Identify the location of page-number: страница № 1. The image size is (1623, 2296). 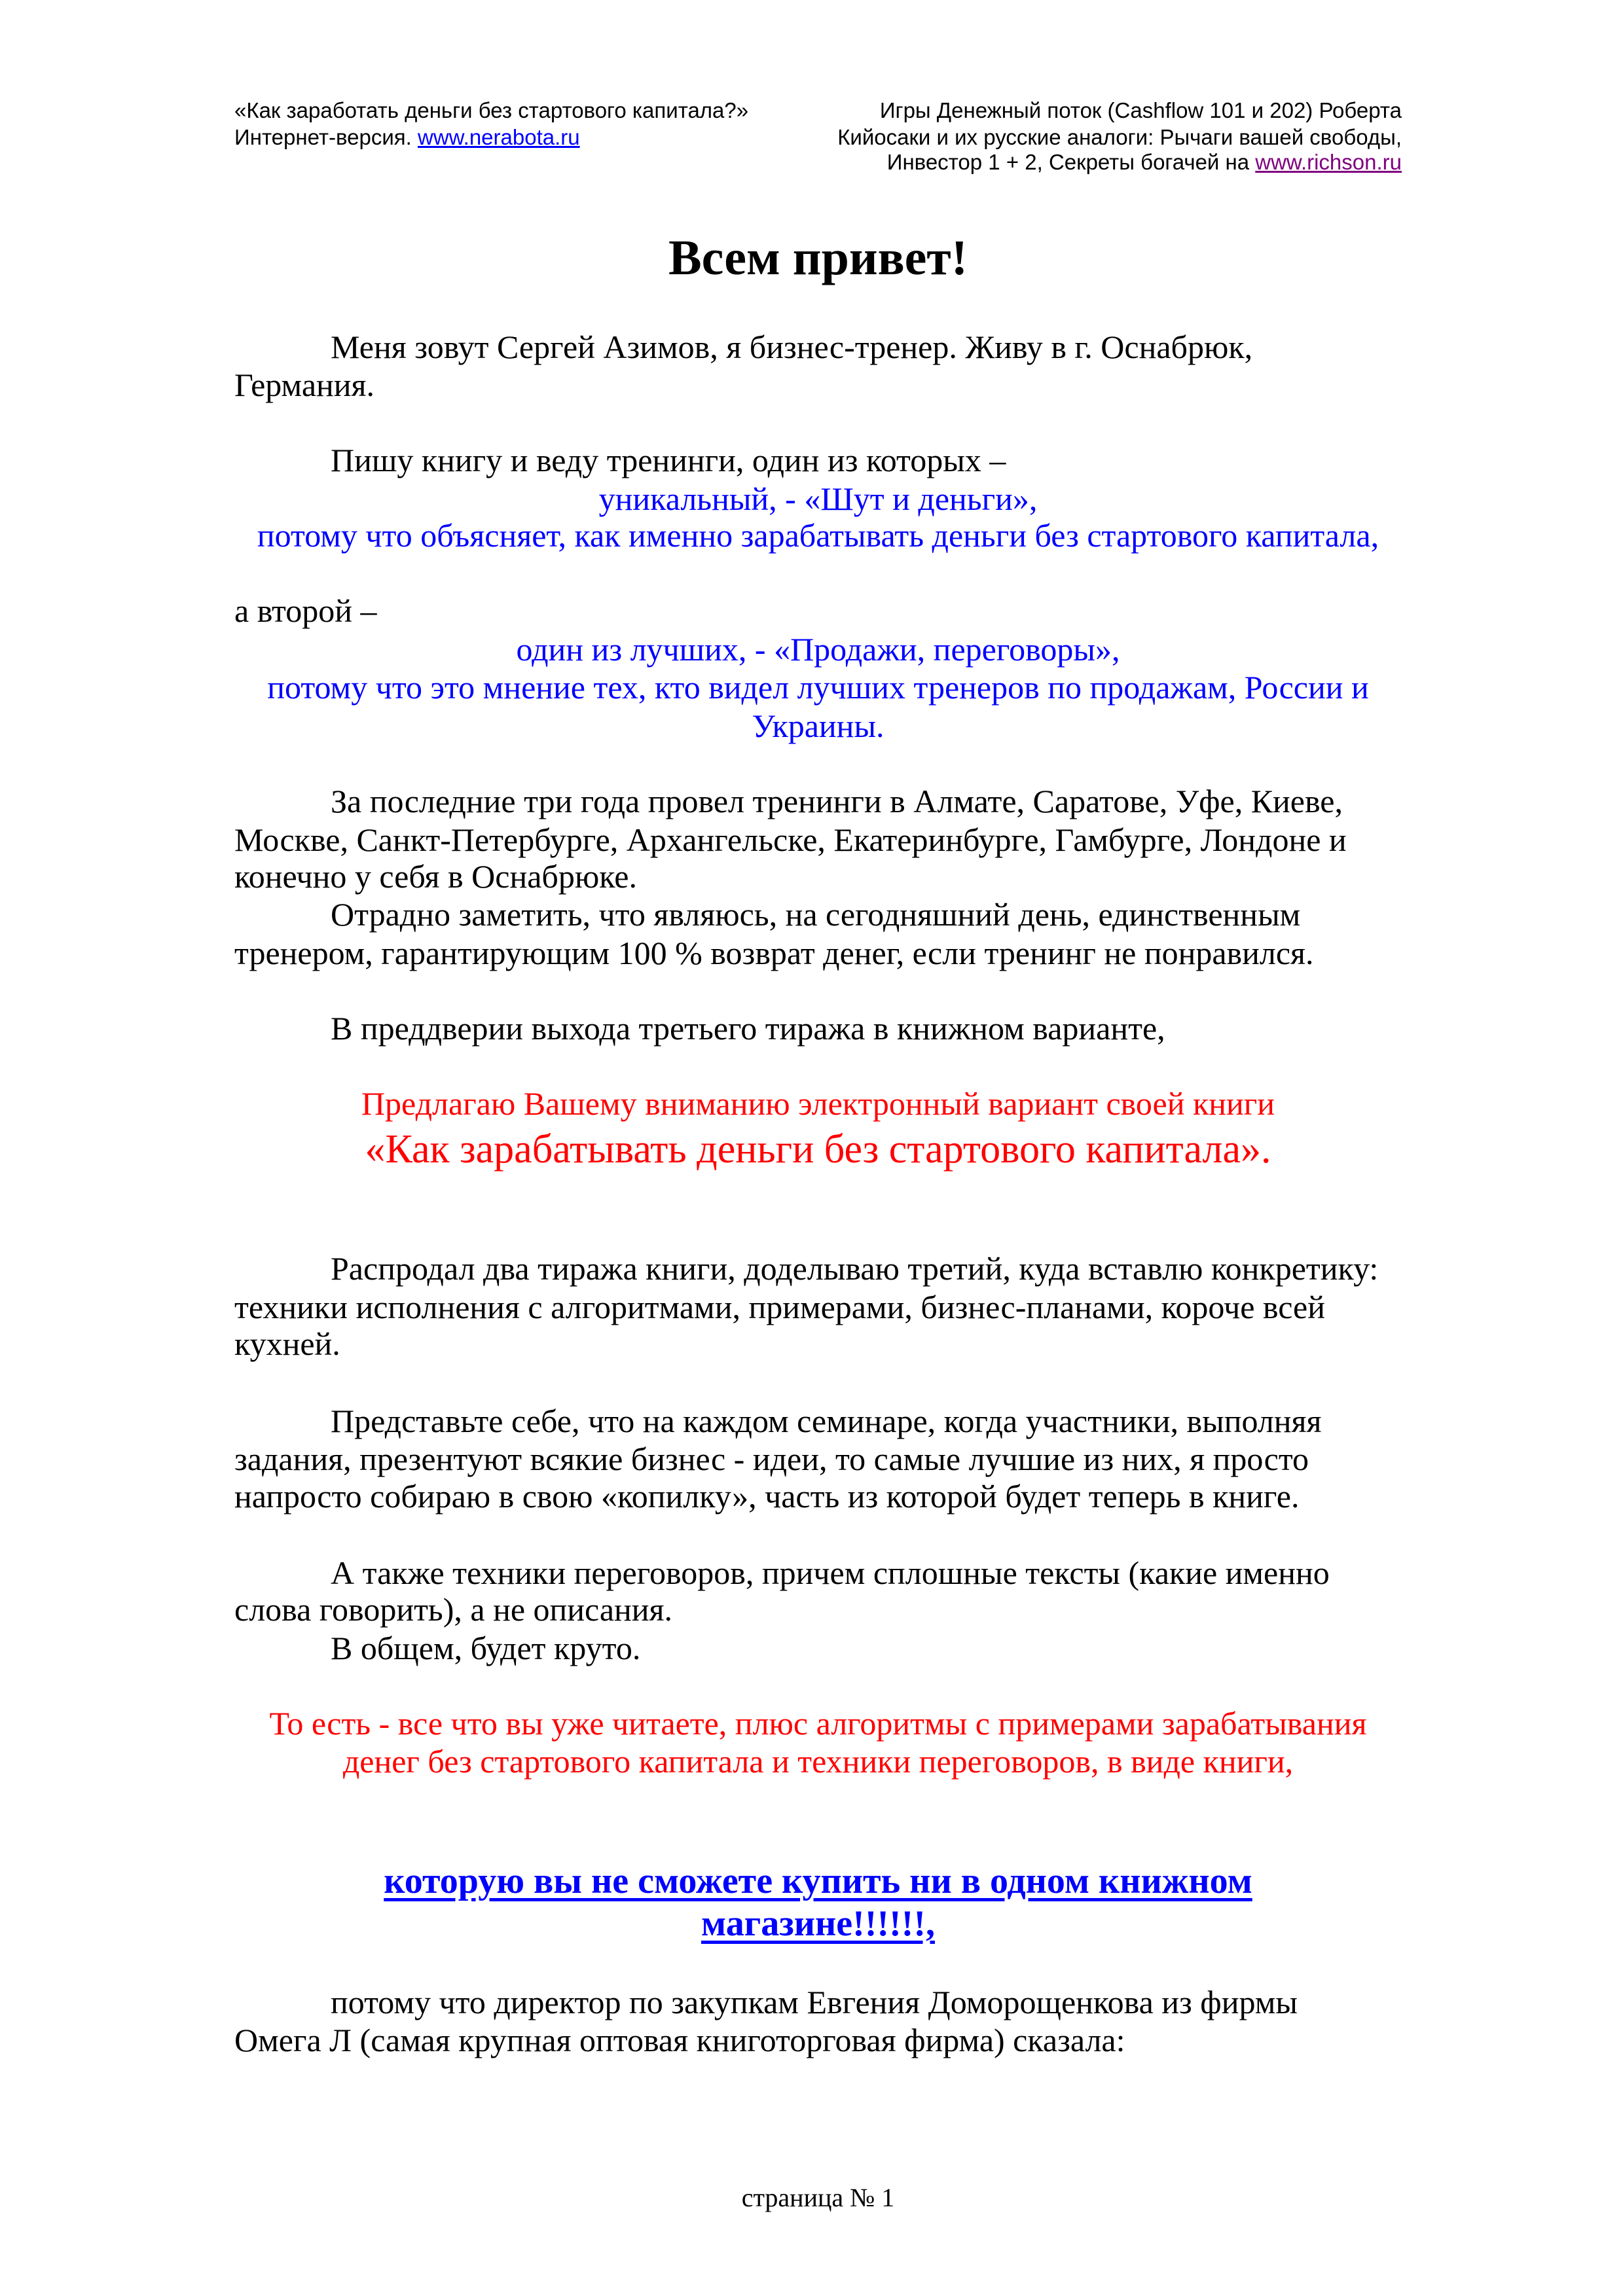
(818, 2197).